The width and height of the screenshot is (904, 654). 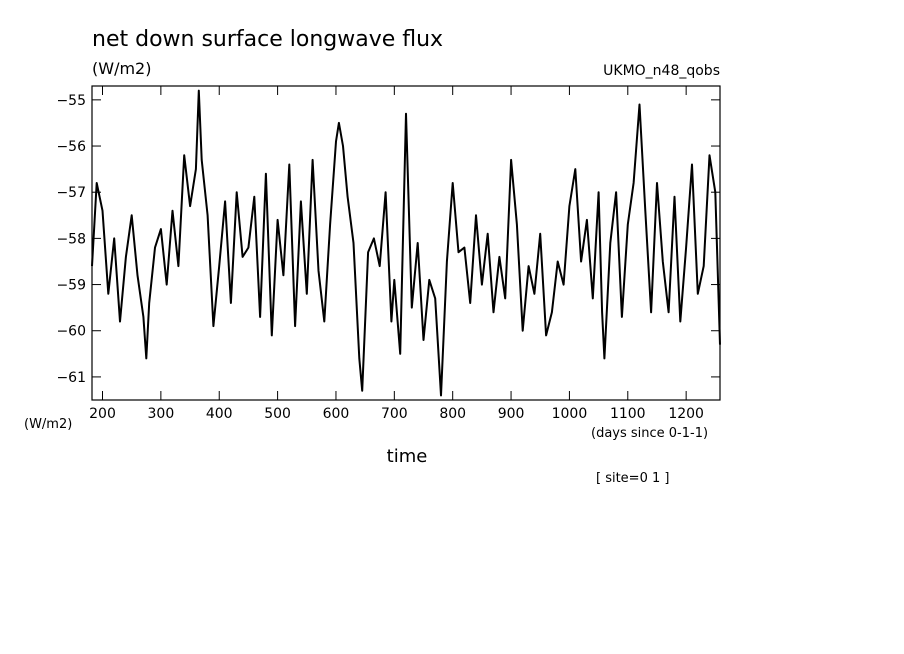 I want to click on x-tick-label: 300, so click(x=161, y=414).